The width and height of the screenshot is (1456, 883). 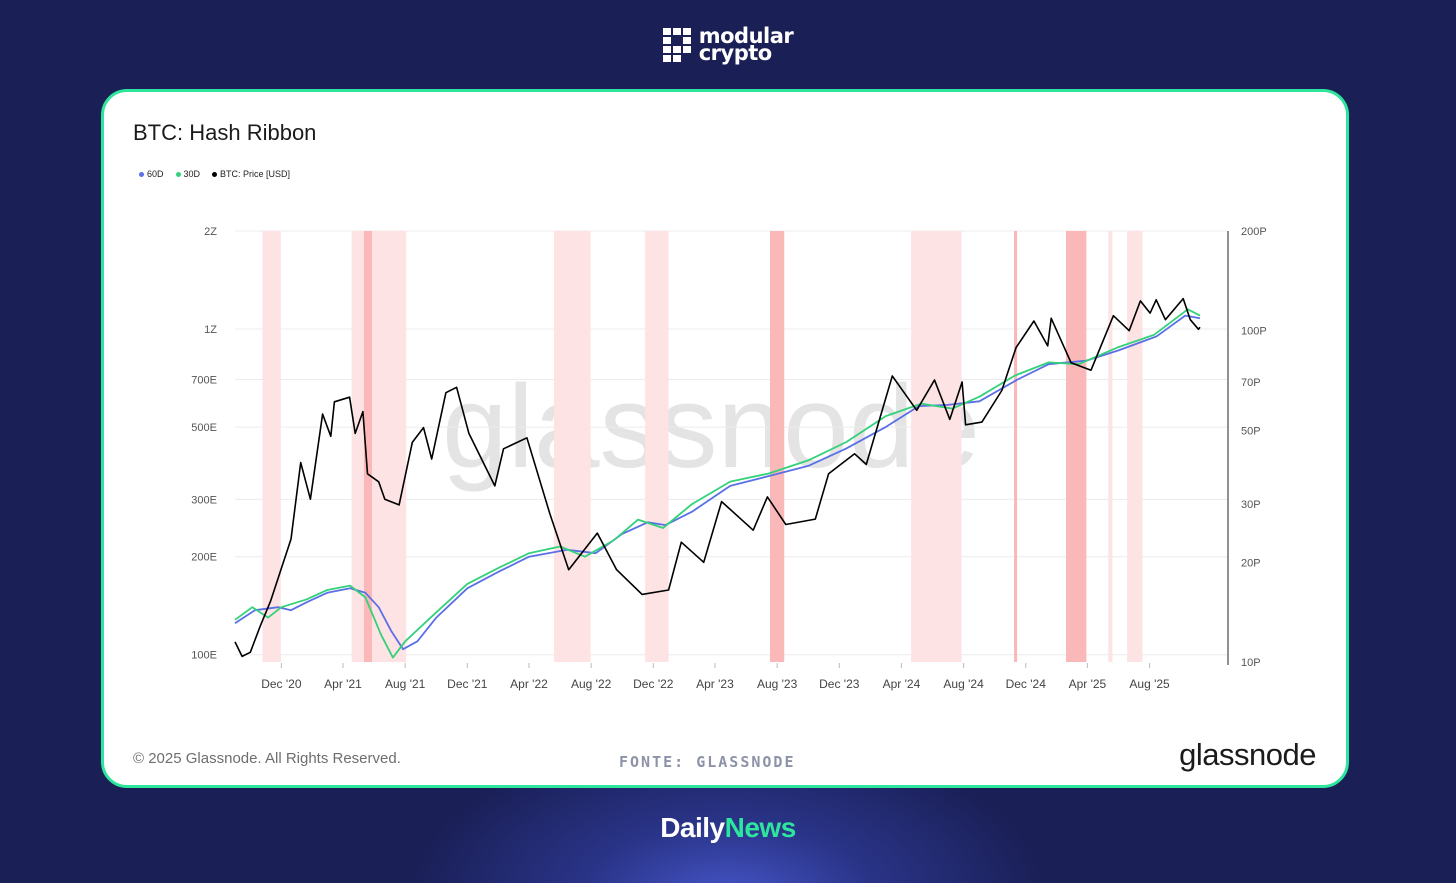 I want to click on glassnode-logo: glassnode, so click(x=1247, y=754).